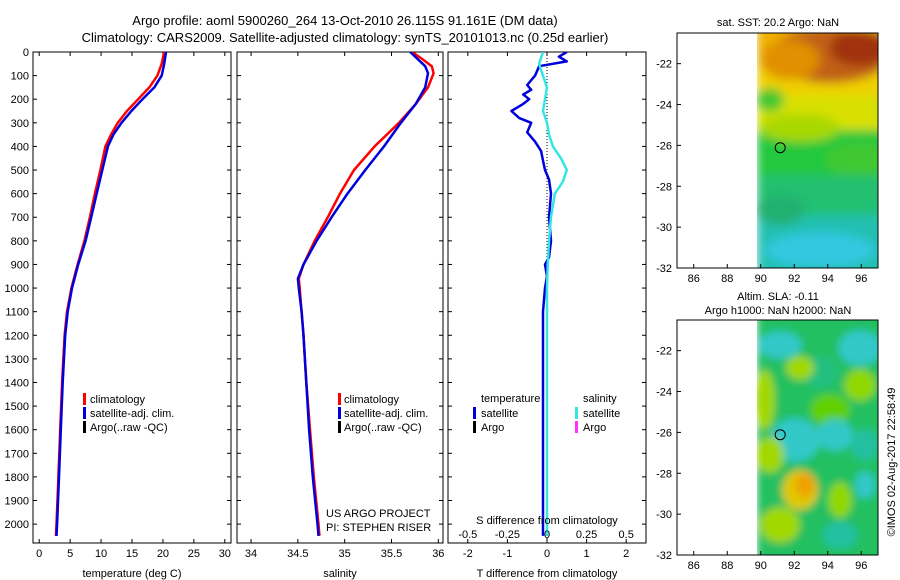  Describe the element at coordinates (17, 525) in the screenshot. I see `depth-tick-label: 2000` at that location.